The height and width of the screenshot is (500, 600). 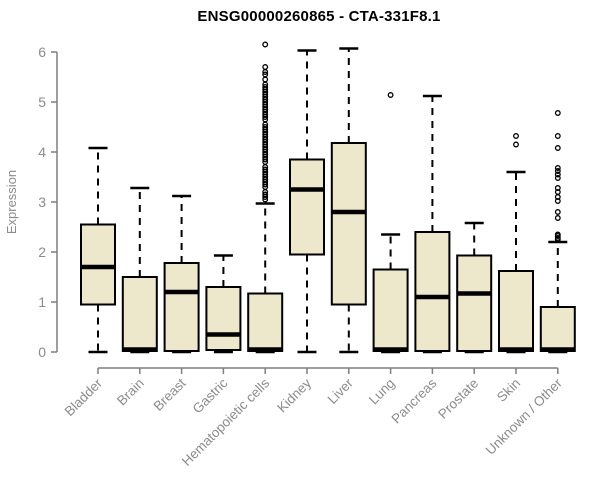 What do you see at coordinates (42, 52) in the screenshot?
I see `y-tick-label: 6` at bounding box center [42, 52].